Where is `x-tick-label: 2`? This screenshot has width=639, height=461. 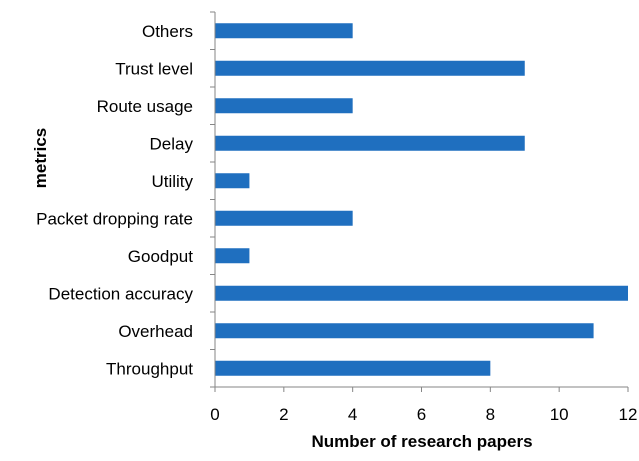 x-tick-label: 2 is located at coordinates (283, 414).